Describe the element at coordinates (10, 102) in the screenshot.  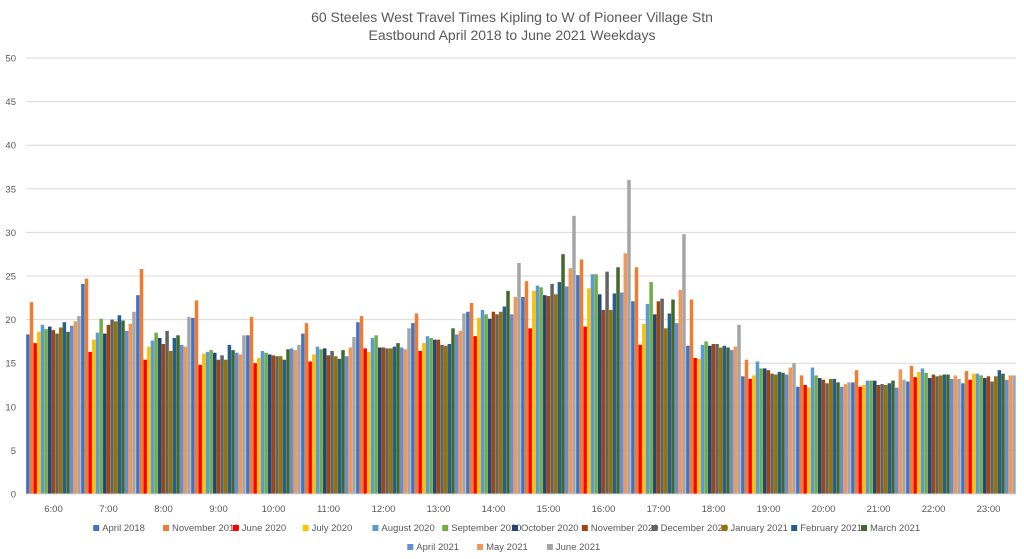
I see `y-tick-label: 45` at that location.